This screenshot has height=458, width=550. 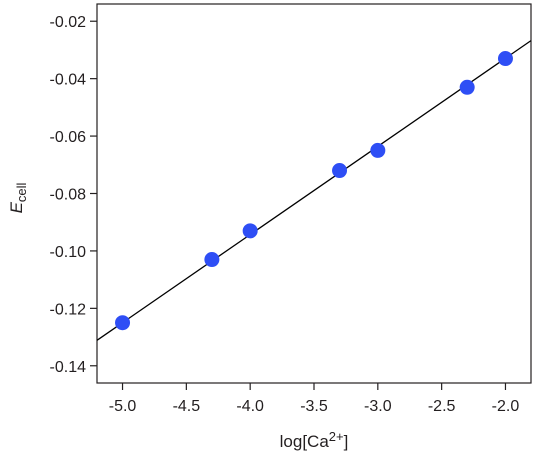 What do you see at coordinates (187, 406) in the screenshot?
I see `x-tick-label: -4.5` at bounding box center [187, 406].